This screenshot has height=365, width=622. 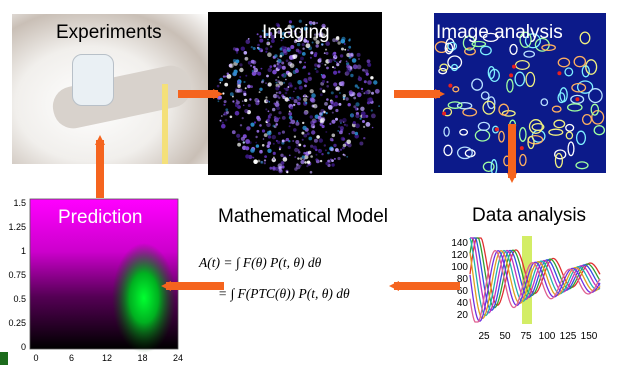 What do you see at coordinates (122, 97) in the screenshot?
I see `glove-hand` at bounding box center [122, 97].